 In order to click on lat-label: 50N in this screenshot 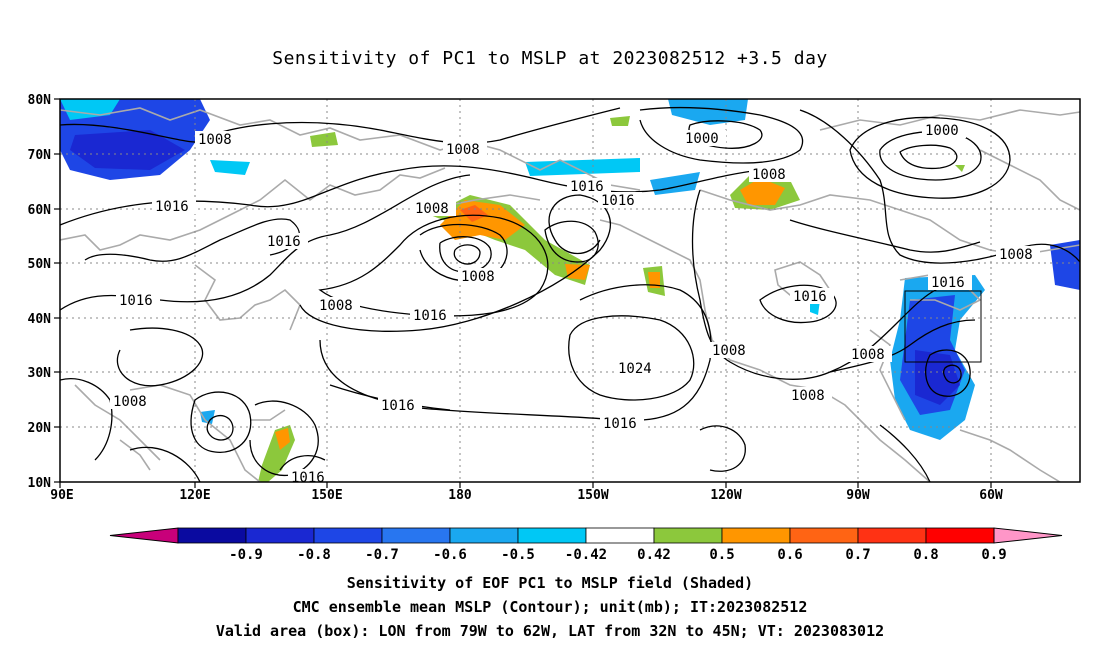, I will do `click(40, 264)`.